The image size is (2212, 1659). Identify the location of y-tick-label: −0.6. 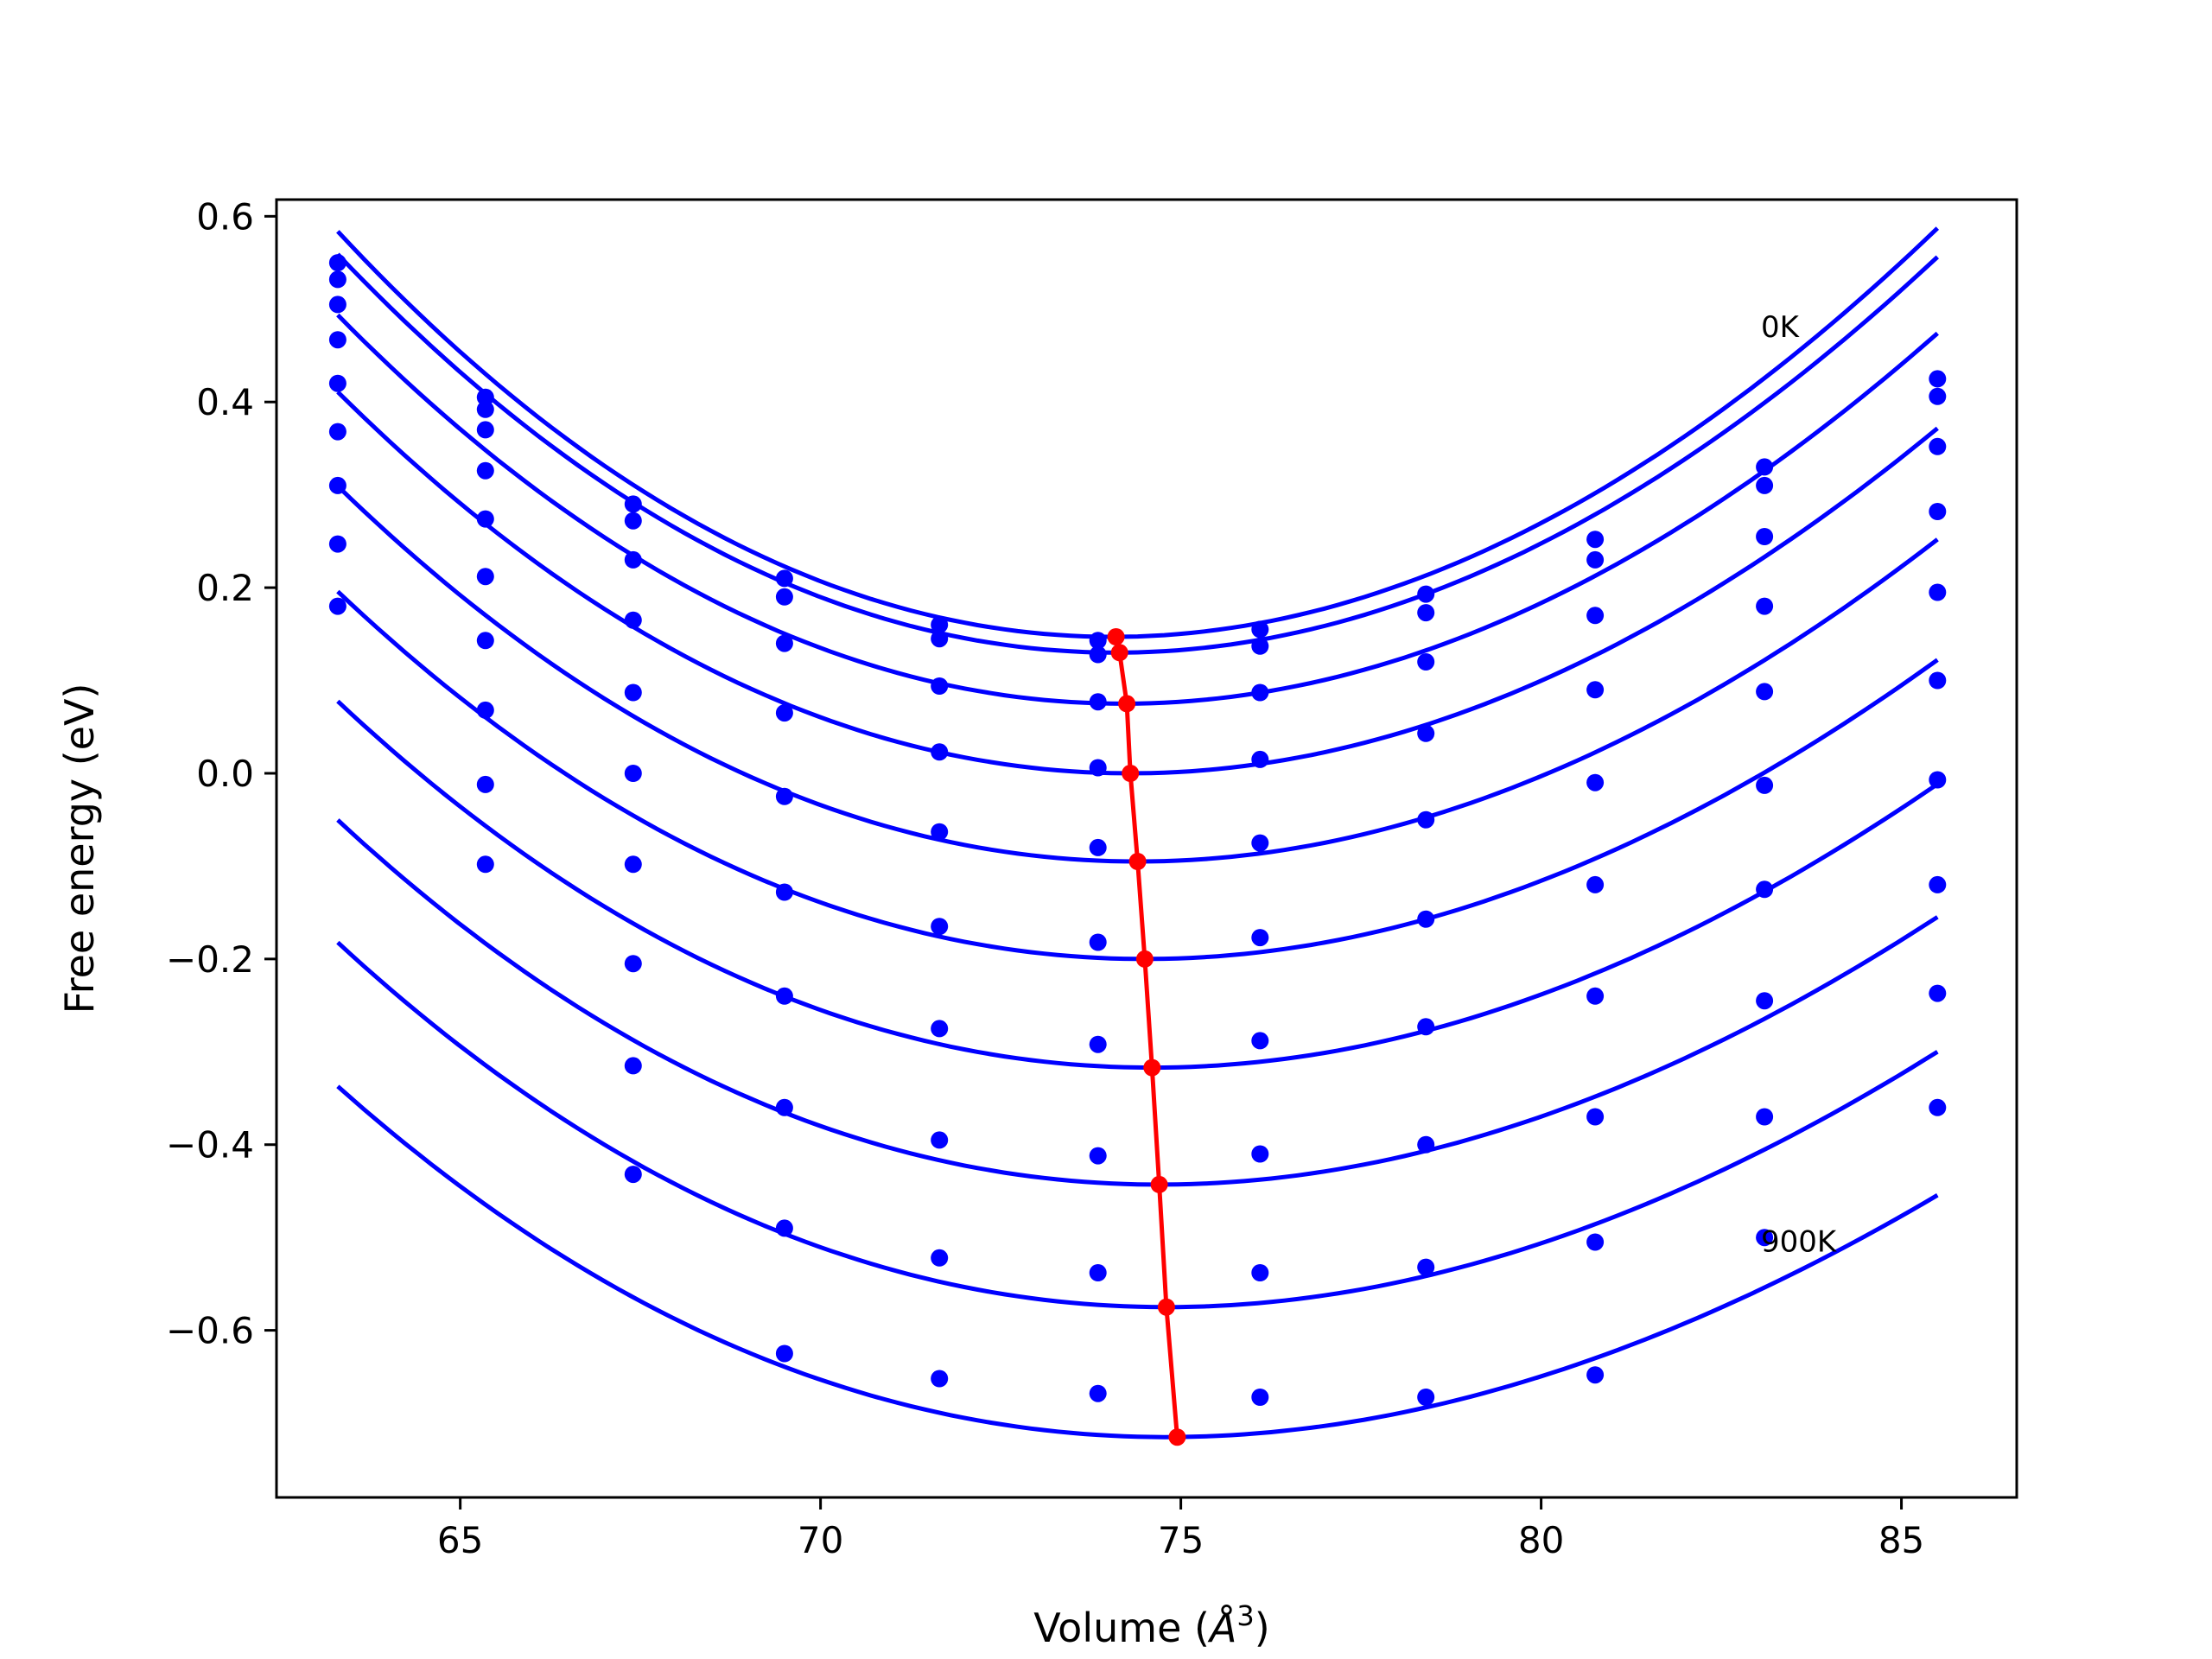
(210, 1331).